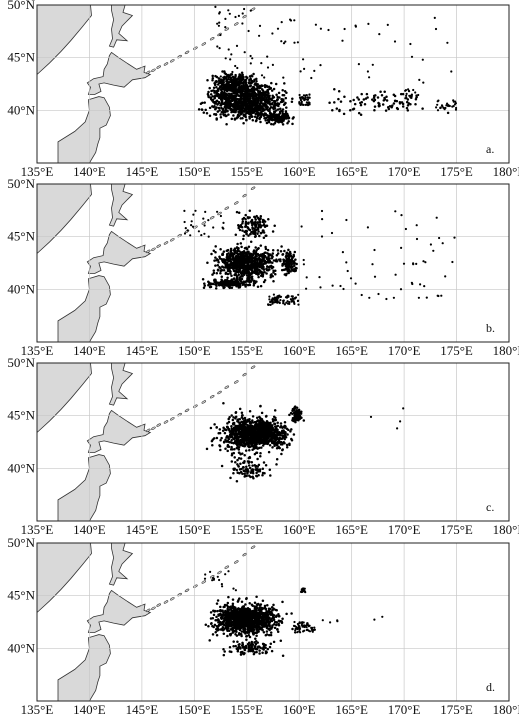  What do you see at coordinates (64, 219) in the screenshot?
I see `mainland-asia` at bounding box center [64, 219].